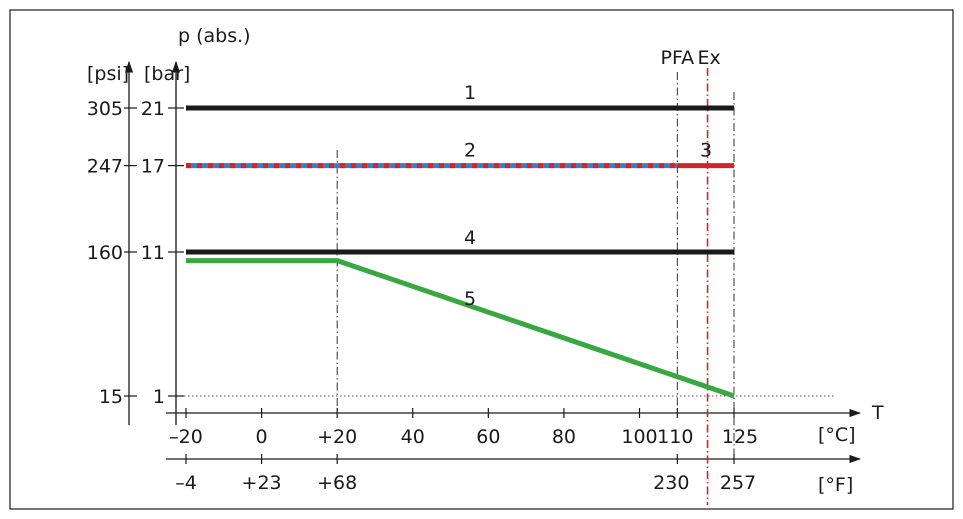 This screenshot has width=963, height=519. I want to click on x-tick-celsius-label: 80, so click(564, 437).